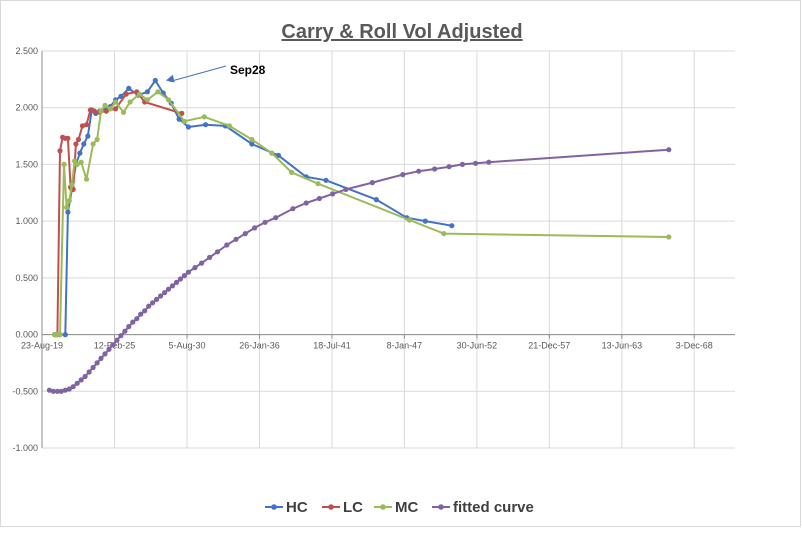 This screenshot has height=533, width=802. I want to click on legend-label: MC, so click(406, 507).